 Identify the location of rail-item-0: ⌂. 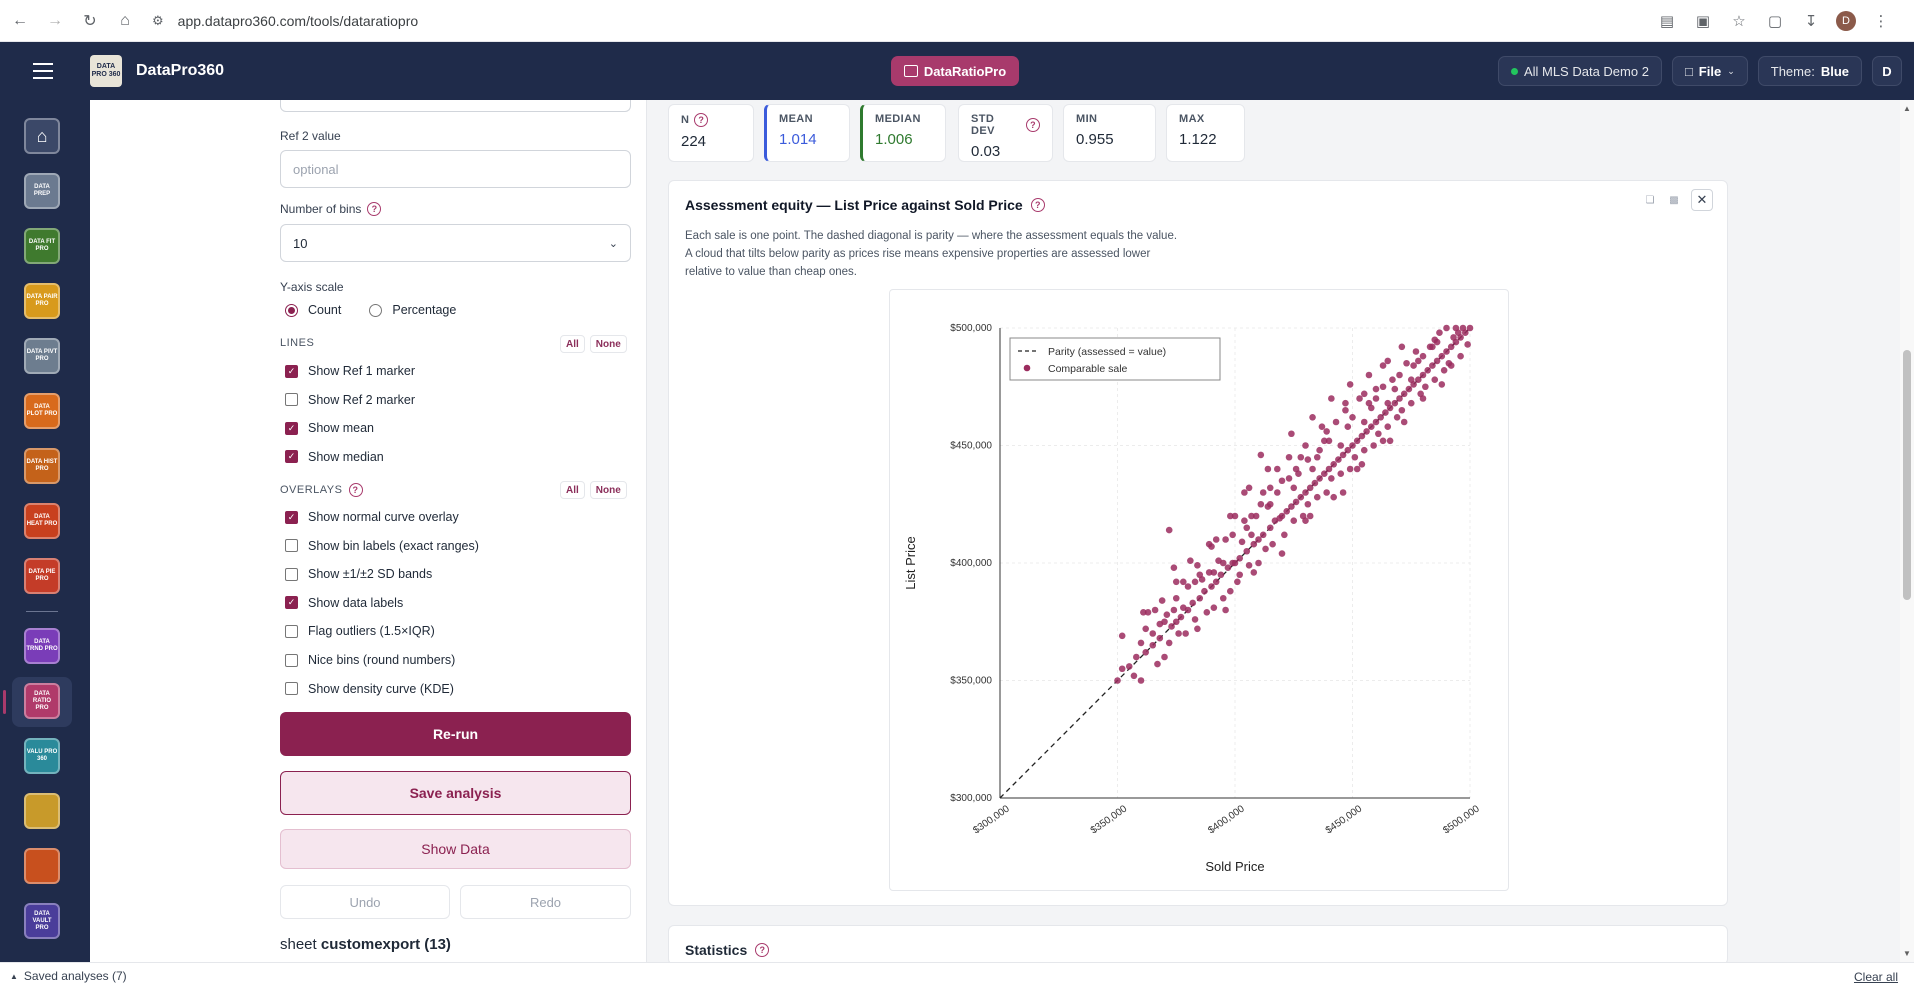
(42, 136).